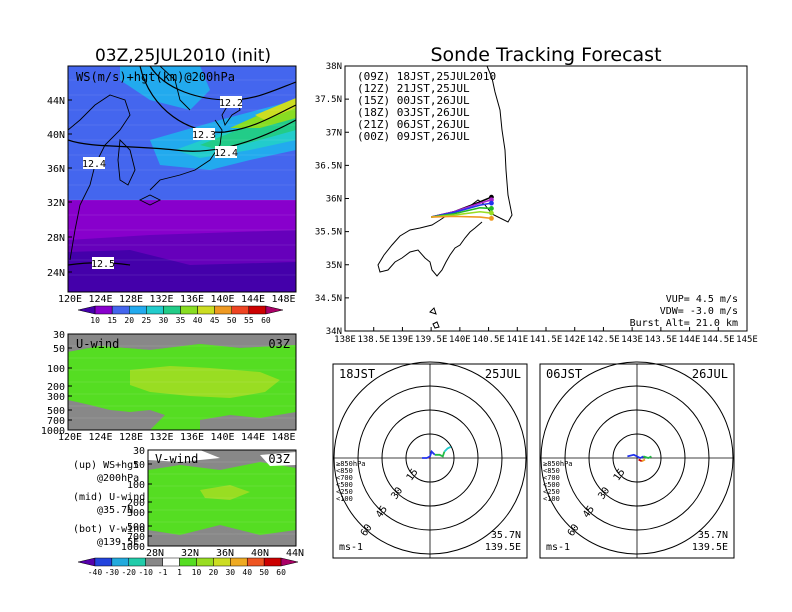  I want to click on u-wind-label: U-wind, so click(97, 344).